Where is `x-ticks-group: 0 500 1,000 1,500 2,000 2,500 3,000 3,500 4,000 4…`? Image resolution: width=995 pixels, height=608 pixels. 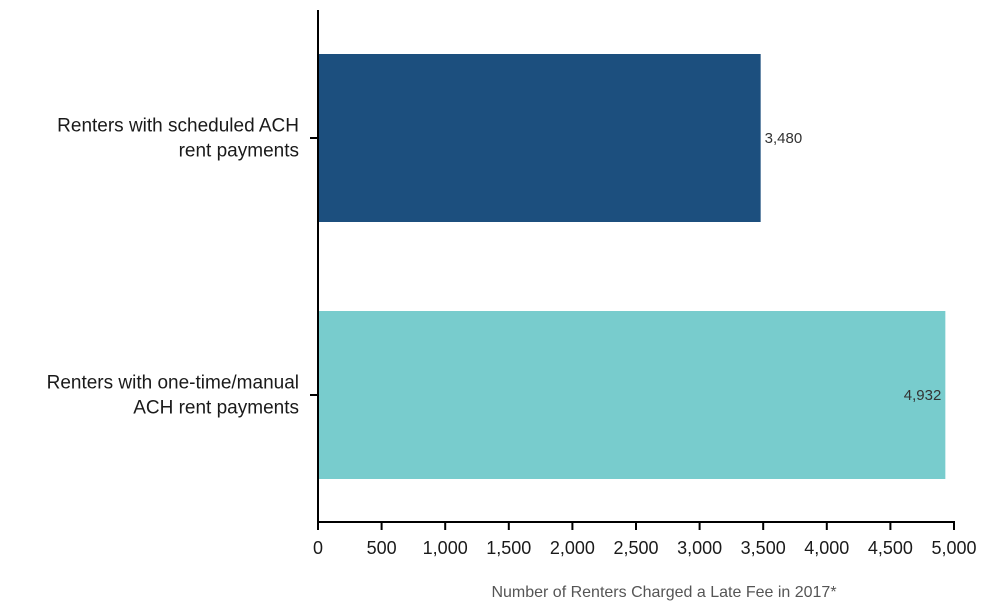
x-ticks-group: 0 500 1,000 1,500 2,000 2,500 3,000 3,500 4,000 4… is located at coordinates (645, 540).